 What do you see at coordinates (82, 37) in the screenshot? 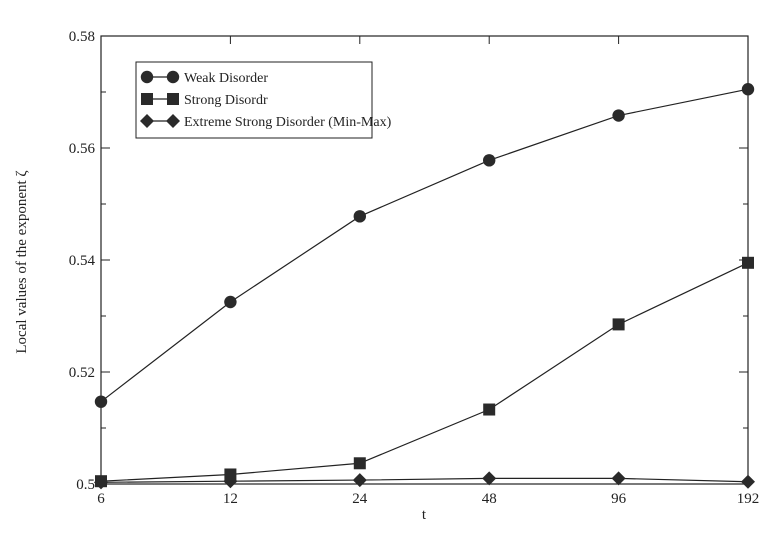
I see `y-tick-label: 0.58` at bounding box center [82, 37].